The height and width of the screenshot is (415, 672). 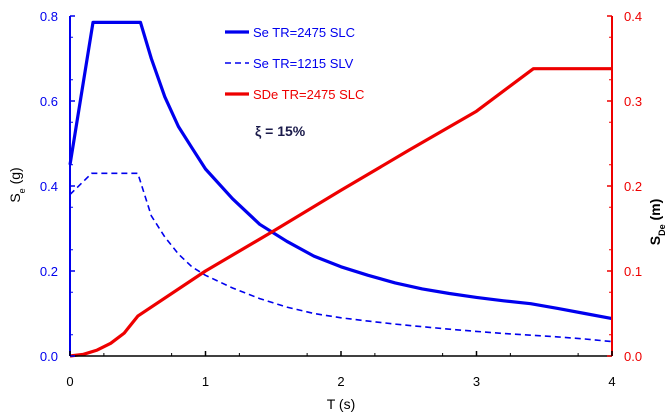 I want to click on y-right-tick-label: 0.4, so click(x=633, y=16).